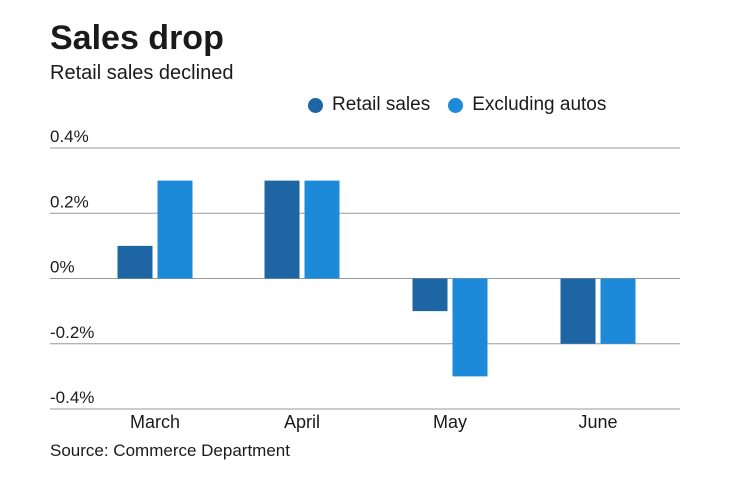  Describe the element at coordinates (175, 229) in the screenshot. I see `bar-excluding-autos-march` at that location.